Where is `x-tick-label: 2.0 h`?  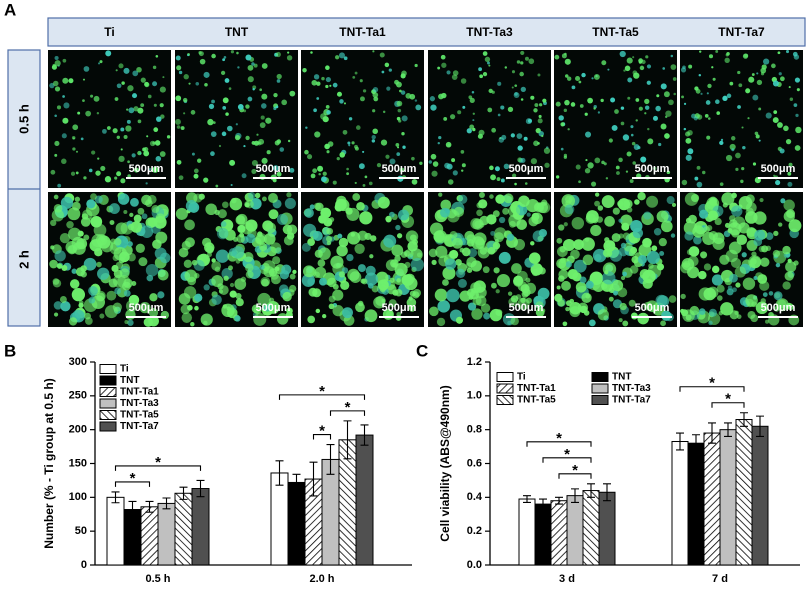 x-tick-label: 2.0 h is located at coordinates (321, 579).